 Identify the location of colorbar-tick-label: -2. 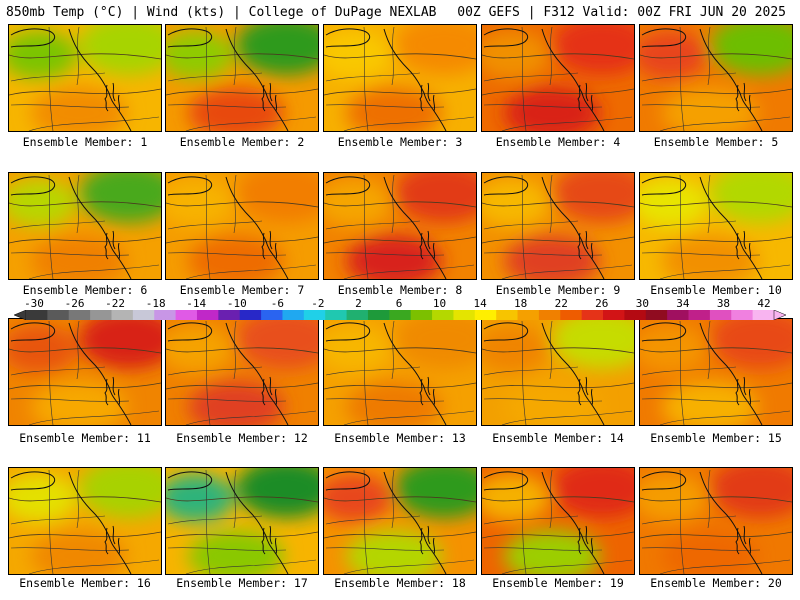
(318, 303).